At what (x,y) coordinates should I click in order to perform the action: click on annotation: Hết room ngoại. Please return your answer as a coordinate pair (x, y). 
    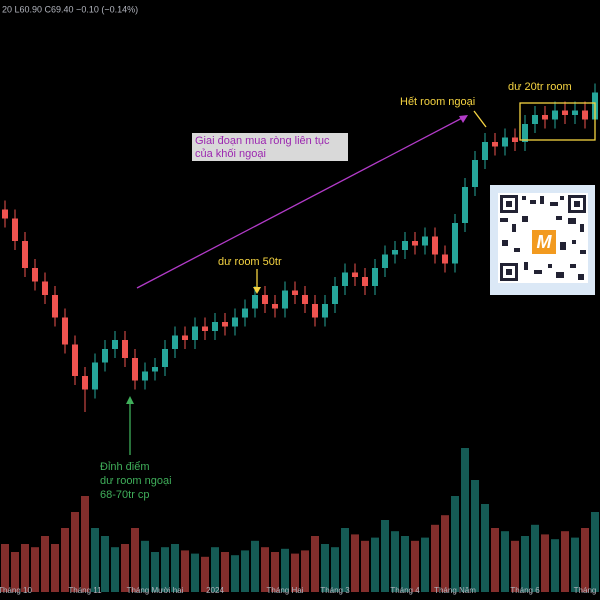
    Looking at the image, I should click on (437, 102).